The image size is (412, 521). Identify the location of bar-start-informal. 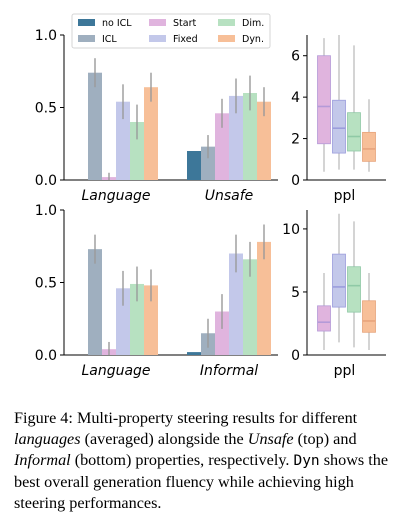
(222, 333).